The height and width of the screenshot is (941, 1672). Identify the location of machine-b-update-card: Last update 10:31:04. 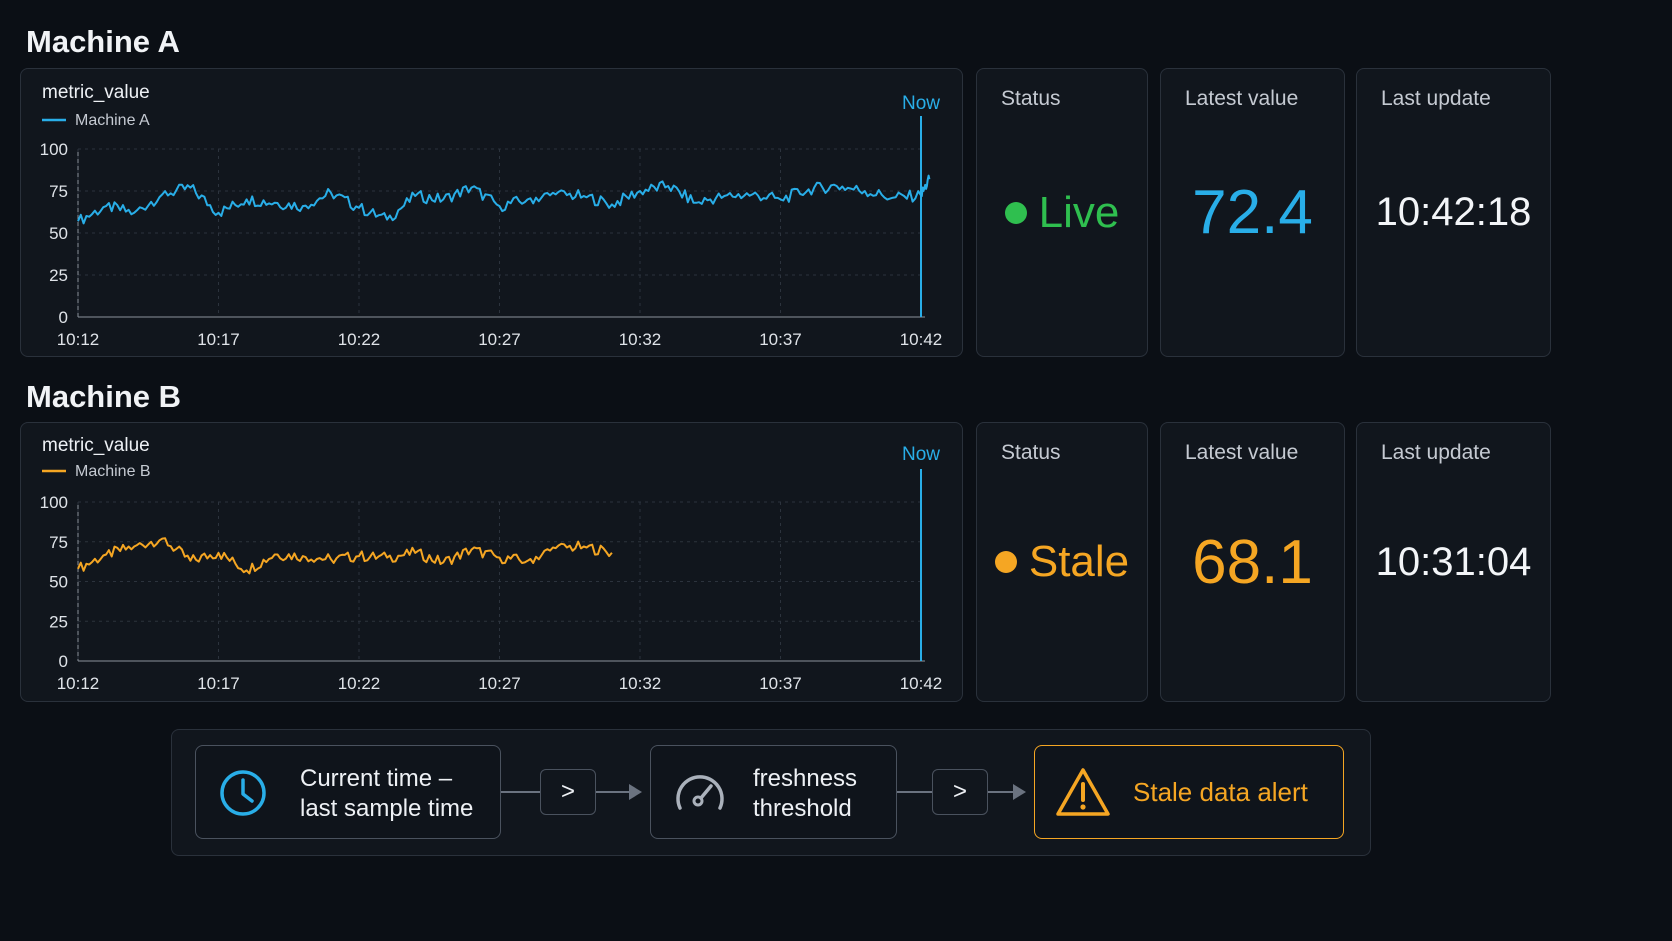
(1453, 562).